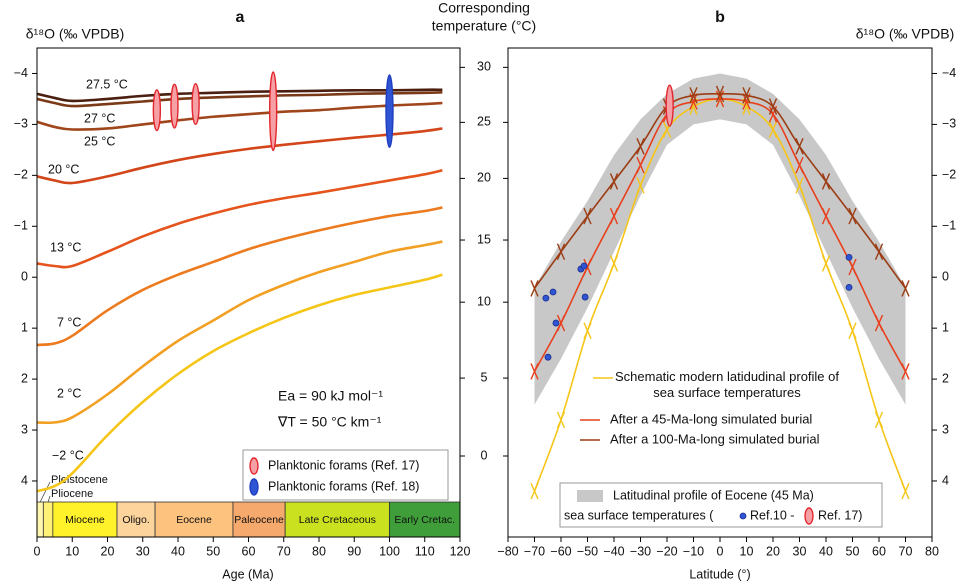 This screenshot has width=974, height=587. Describe the element at coordinates (135, 520) in the screenshot. I see `epoch-label: Oligo.` at that location.